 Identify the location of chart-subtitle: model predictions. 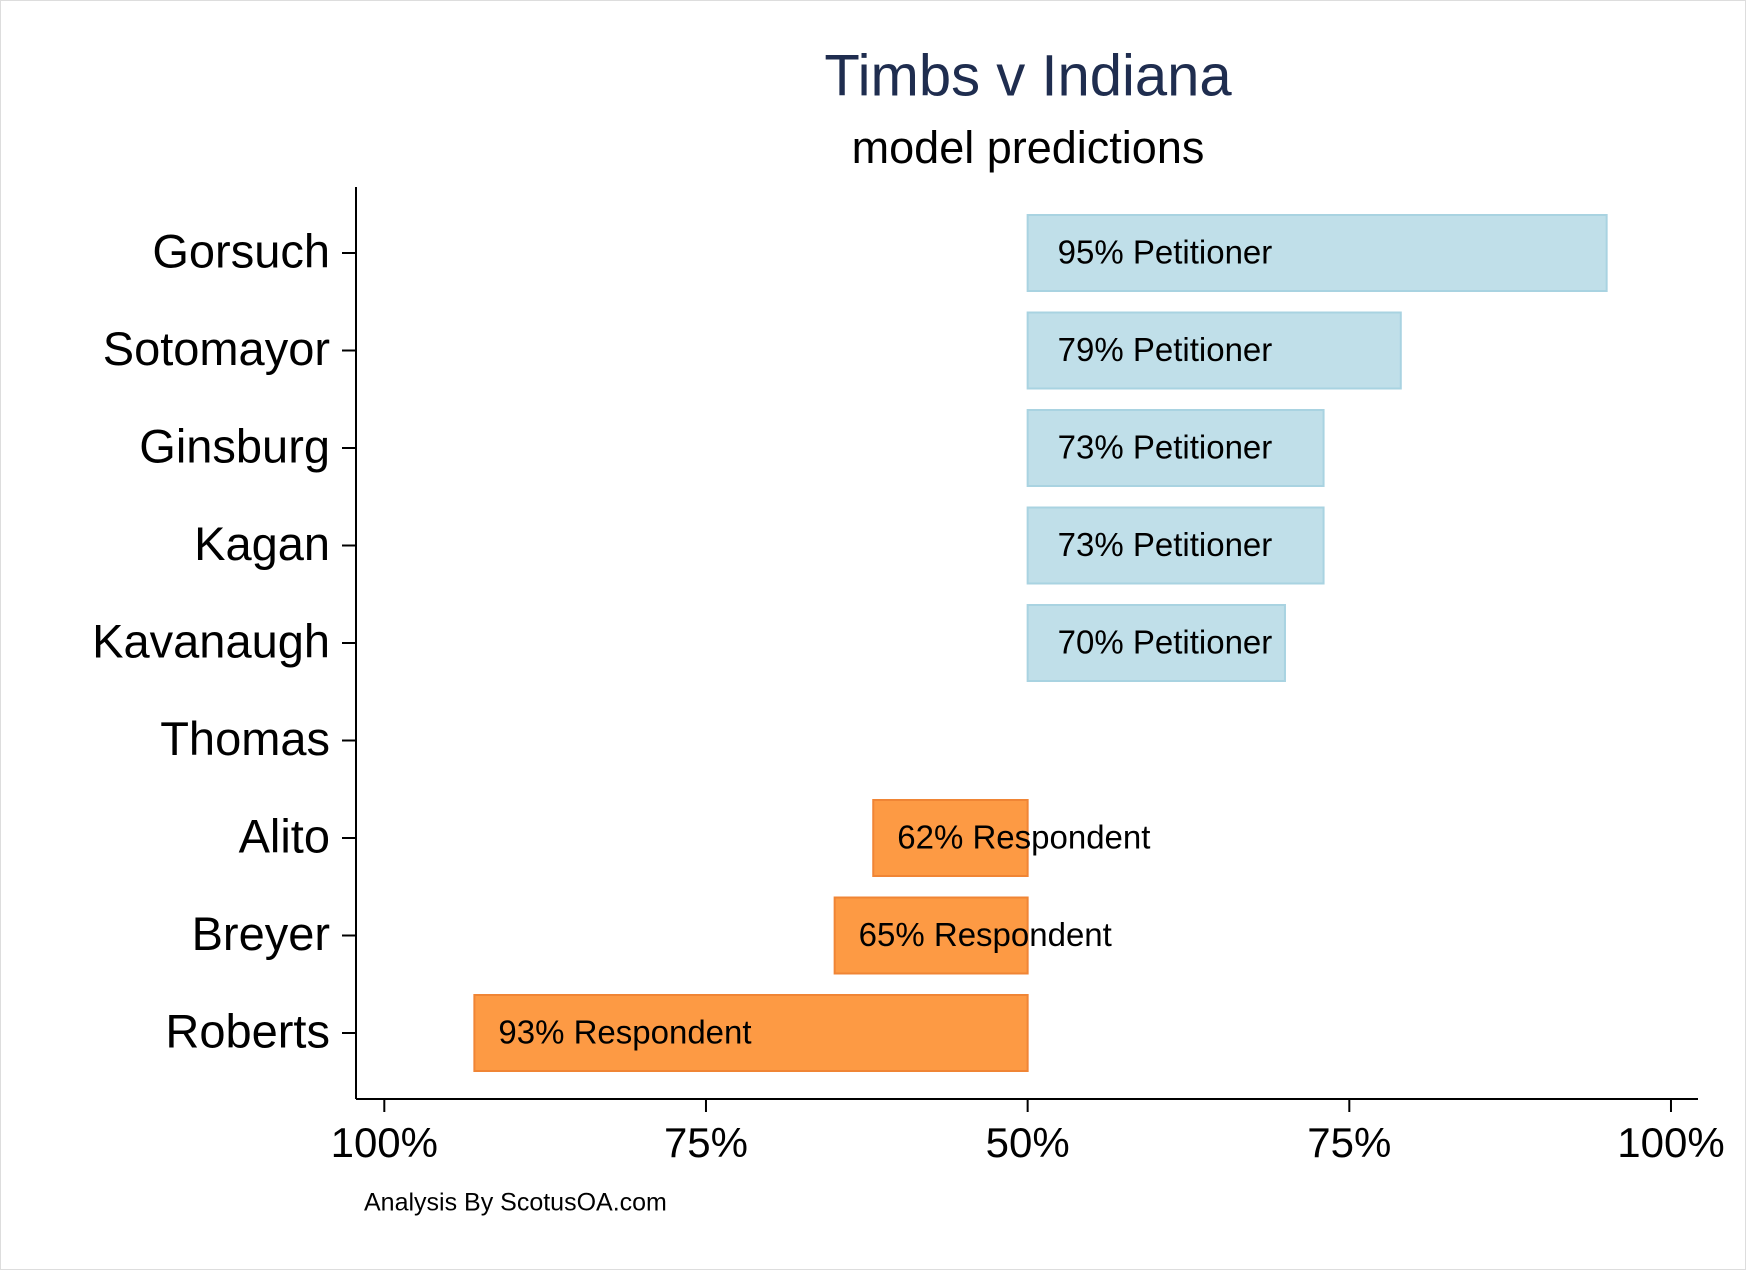
(1028, 147).